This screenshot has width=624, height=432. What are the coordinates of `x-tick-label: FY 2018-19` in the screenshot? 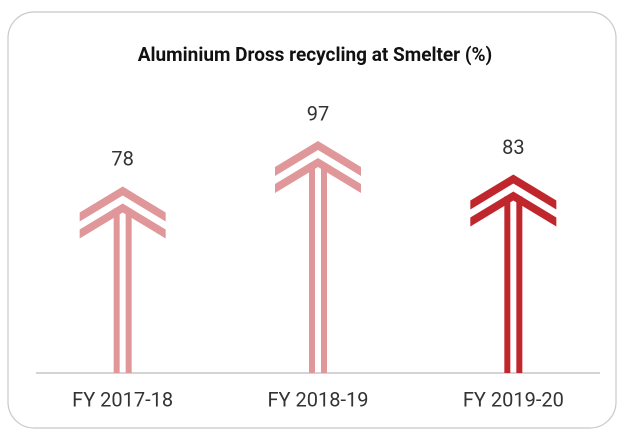 It's located at (318, 399).